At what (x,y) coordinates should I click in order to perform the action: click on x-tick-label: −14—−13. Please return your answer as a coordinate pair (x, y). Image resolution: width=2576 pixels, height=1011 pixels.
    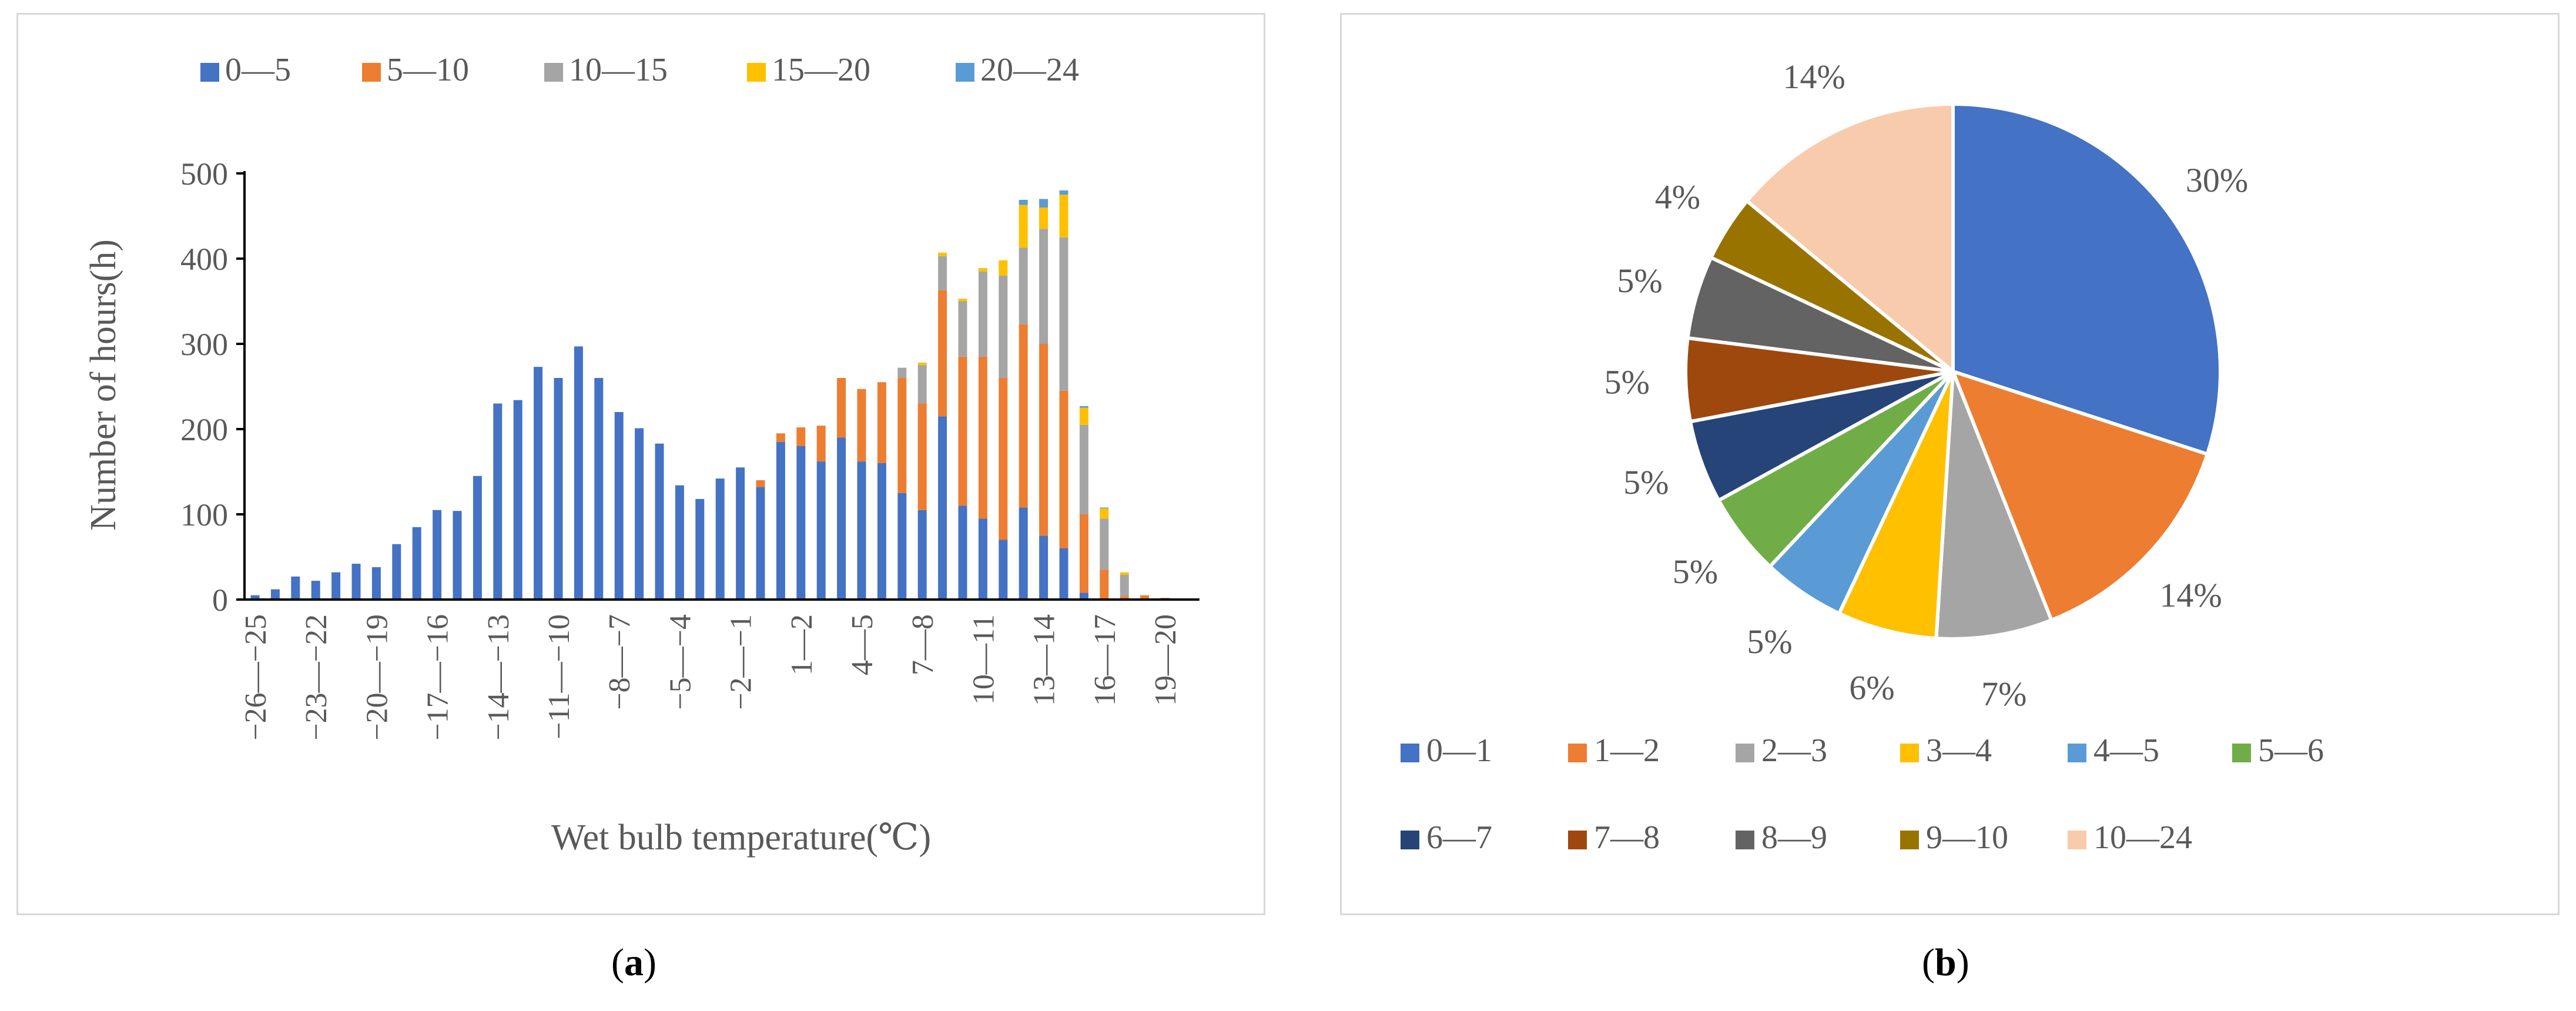
    Looking at the image, I should click on (498, 677).